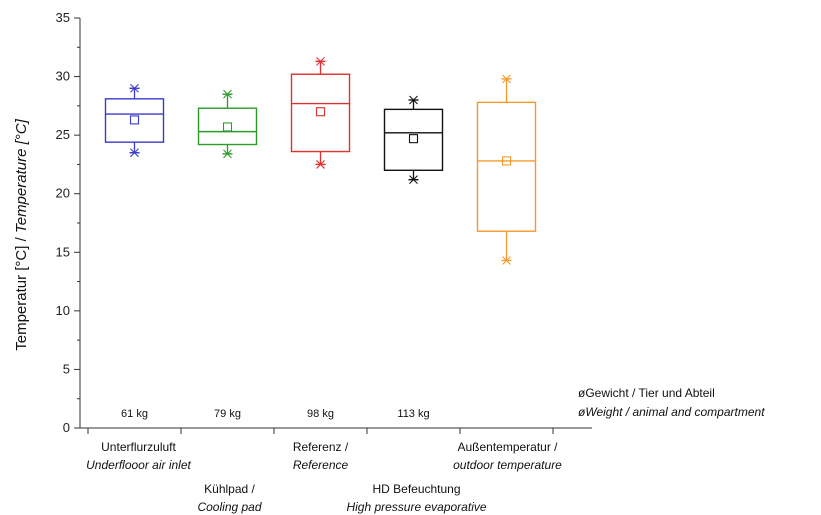 Image resolution: width=821 pixels, height=515 pixels. I want to click on x-category-label: Referenz /, so click(321, 447).